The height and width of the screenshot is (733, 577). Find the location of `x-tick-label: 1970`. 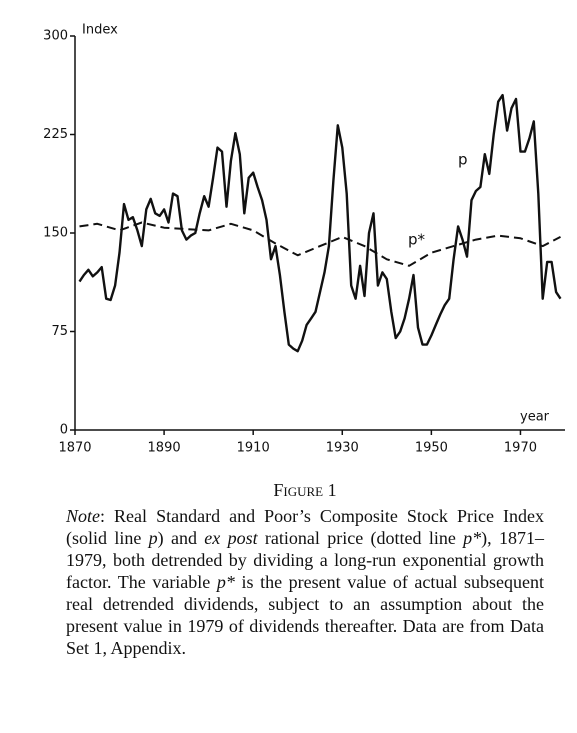

x-tick-label: 1970 is located at coordinates (520, 448).